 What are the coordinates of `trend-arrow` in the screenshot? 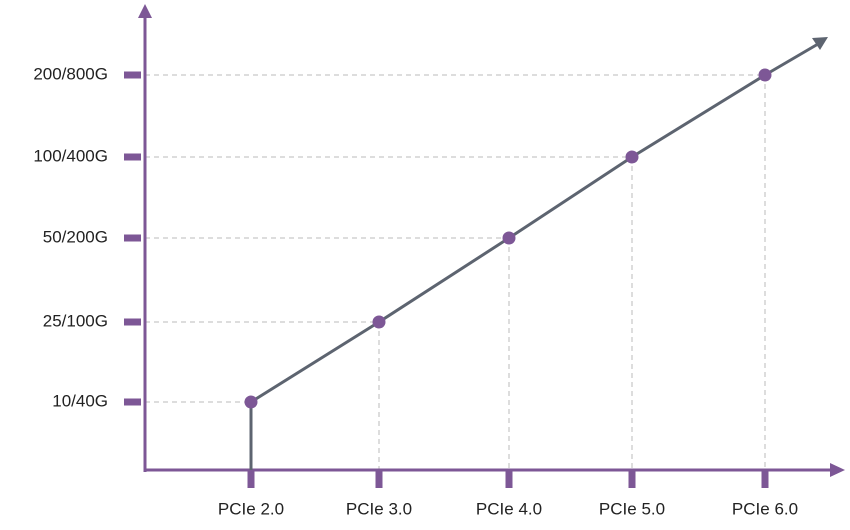 It's located at (820, 43).